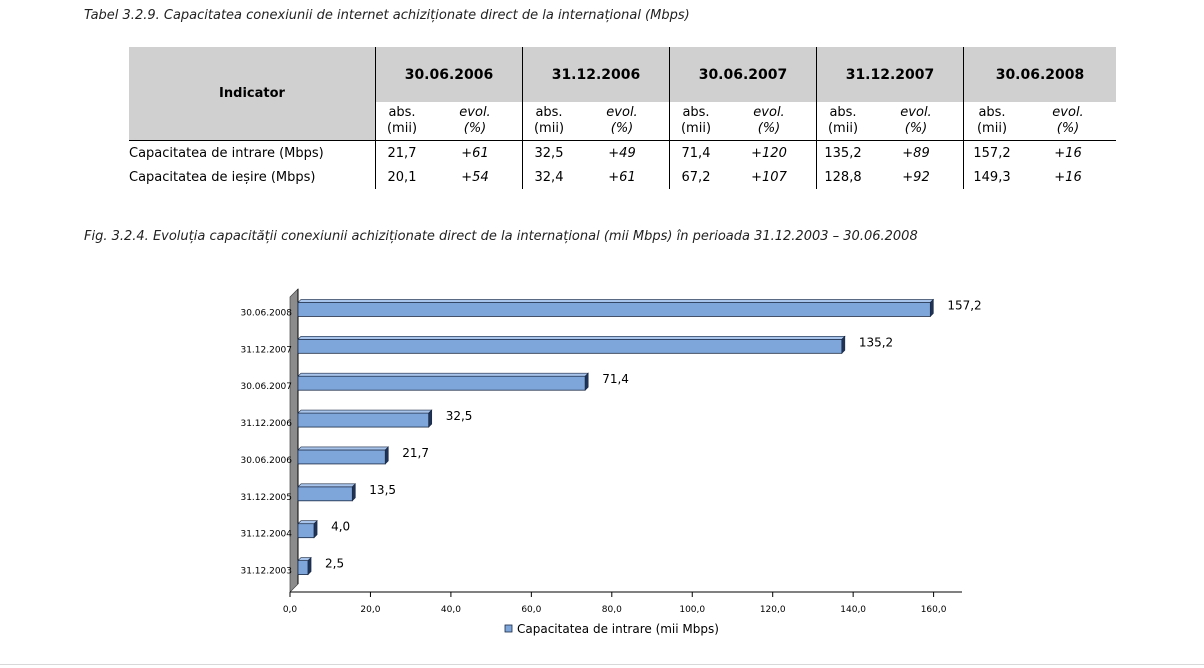 The height and width of the screenshot is (668, 1204). Describe the element at coordinates (769, 152) in the screenshot. I see `evol-value: +120` at that location.